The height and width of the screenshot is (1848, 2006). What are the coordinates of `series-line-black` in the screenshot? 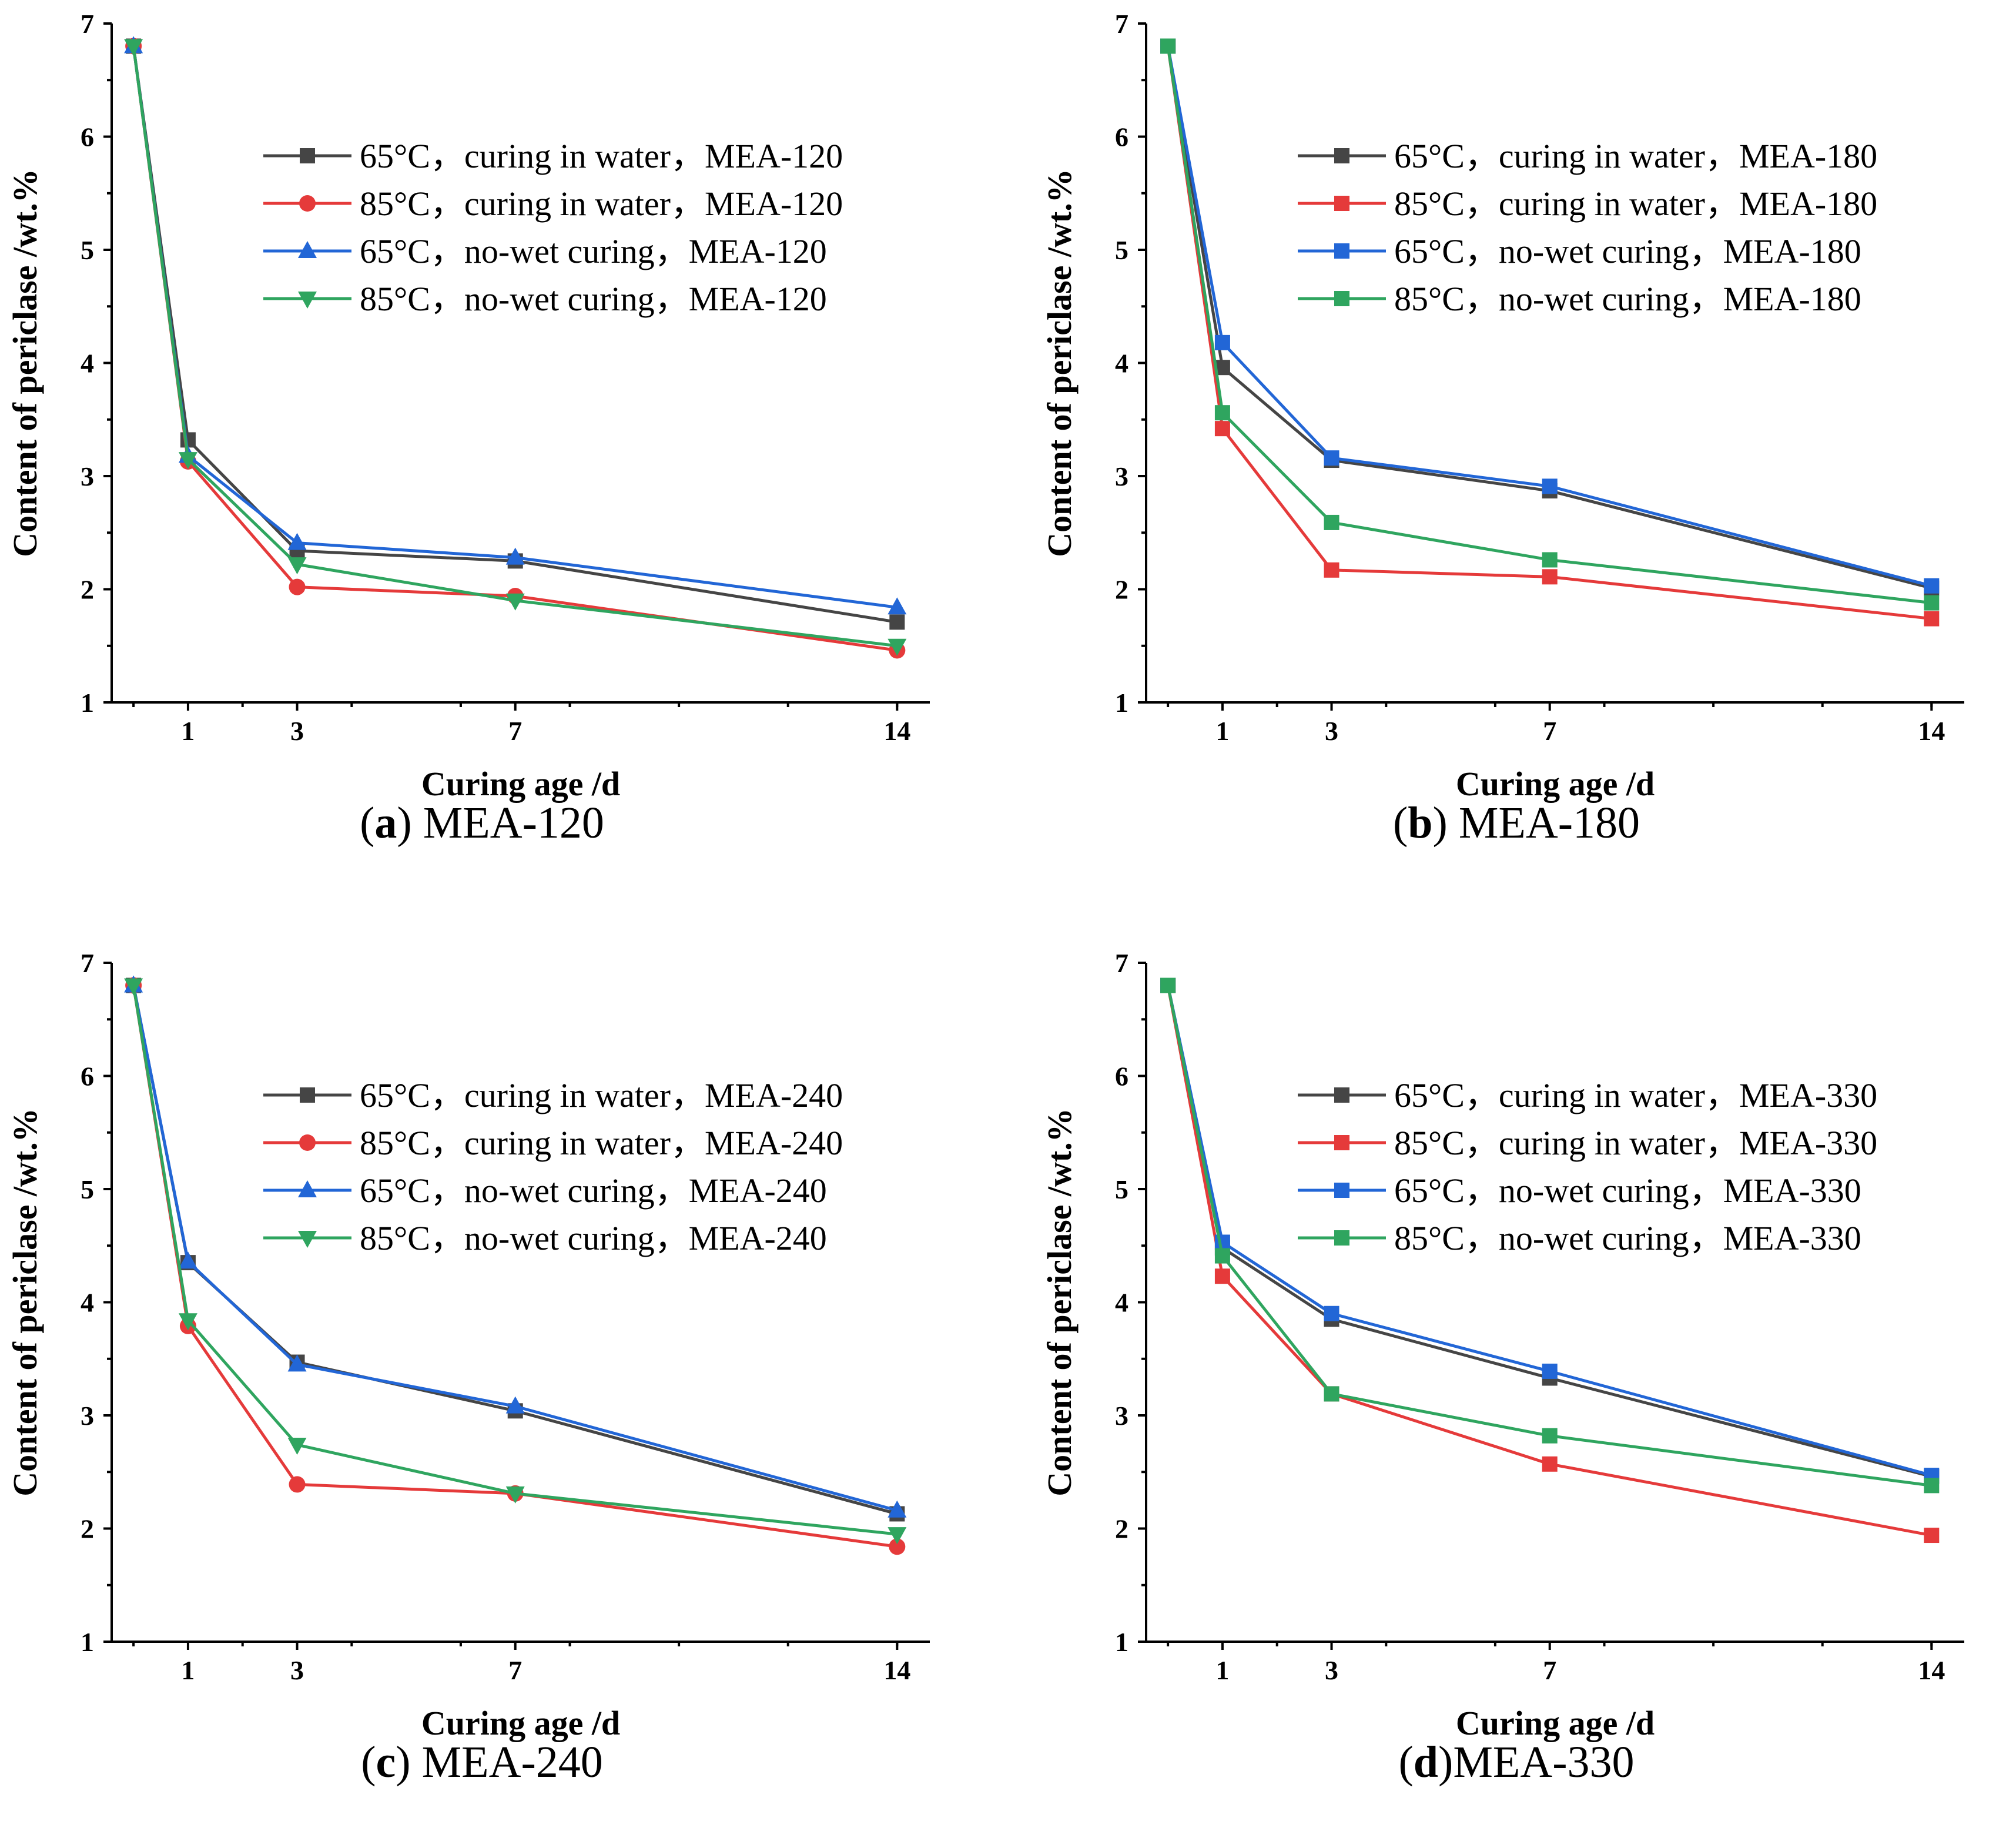 It's located at (514, 335).